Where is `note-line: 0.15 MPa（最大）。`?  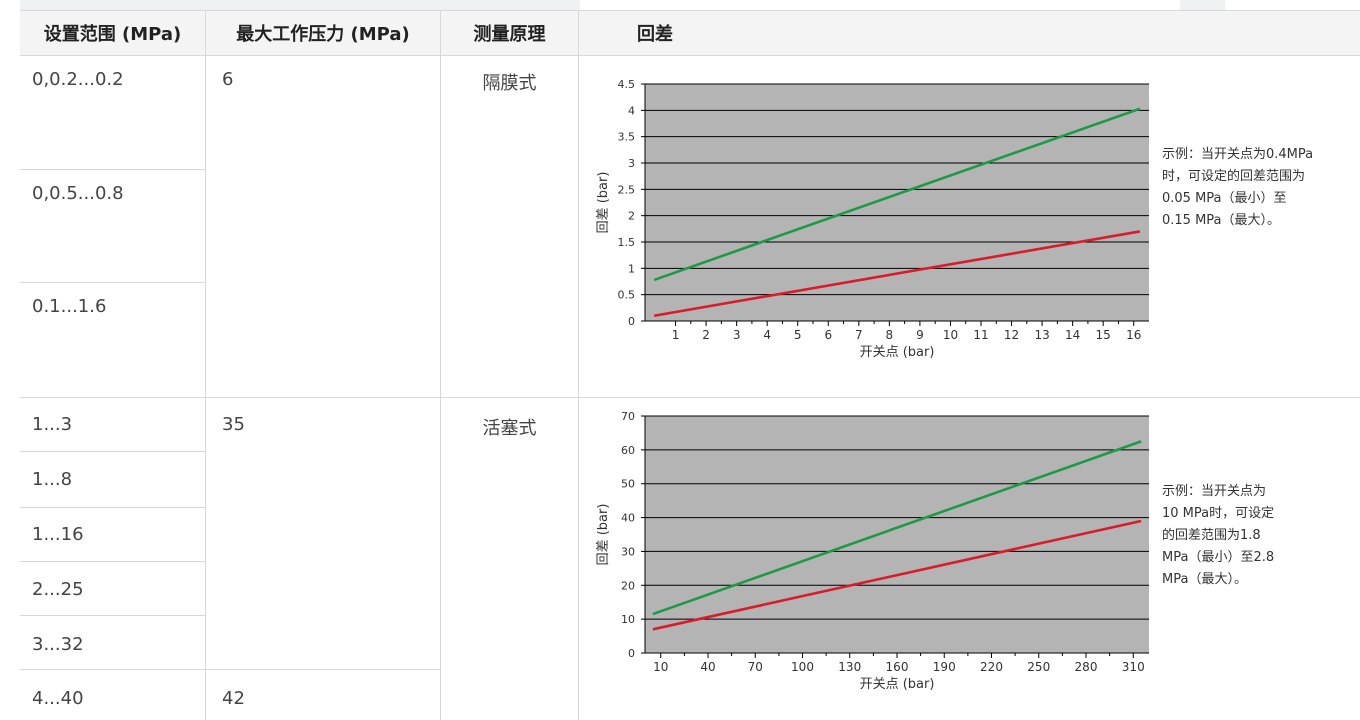
note-line: 0.15 MPa（最大）。 is located at coordinates (1221, 220).